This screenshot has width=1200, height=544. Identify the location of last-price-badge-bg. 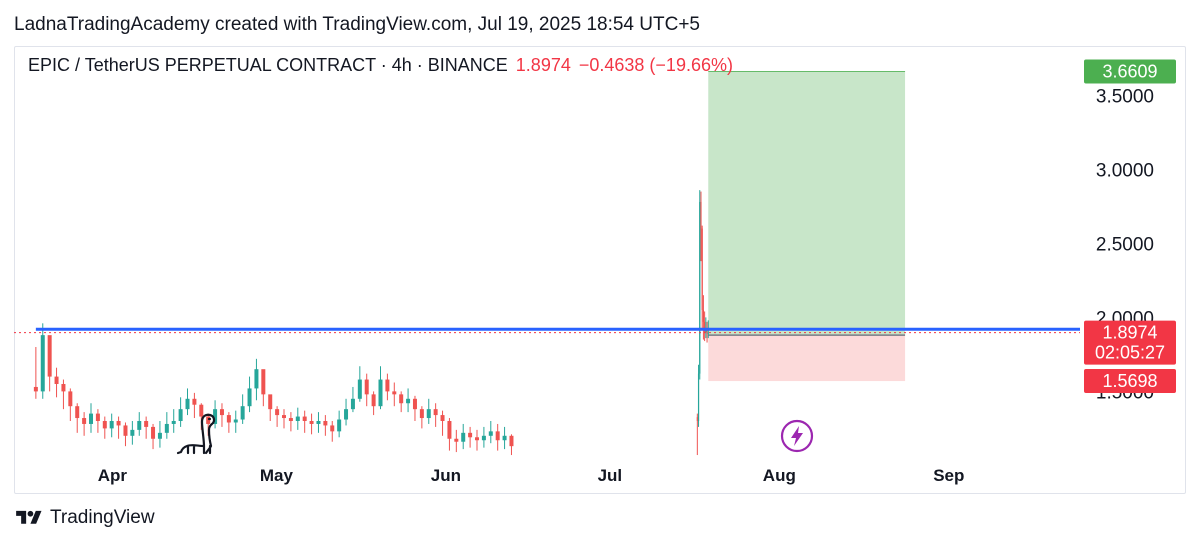
(1130, 342).